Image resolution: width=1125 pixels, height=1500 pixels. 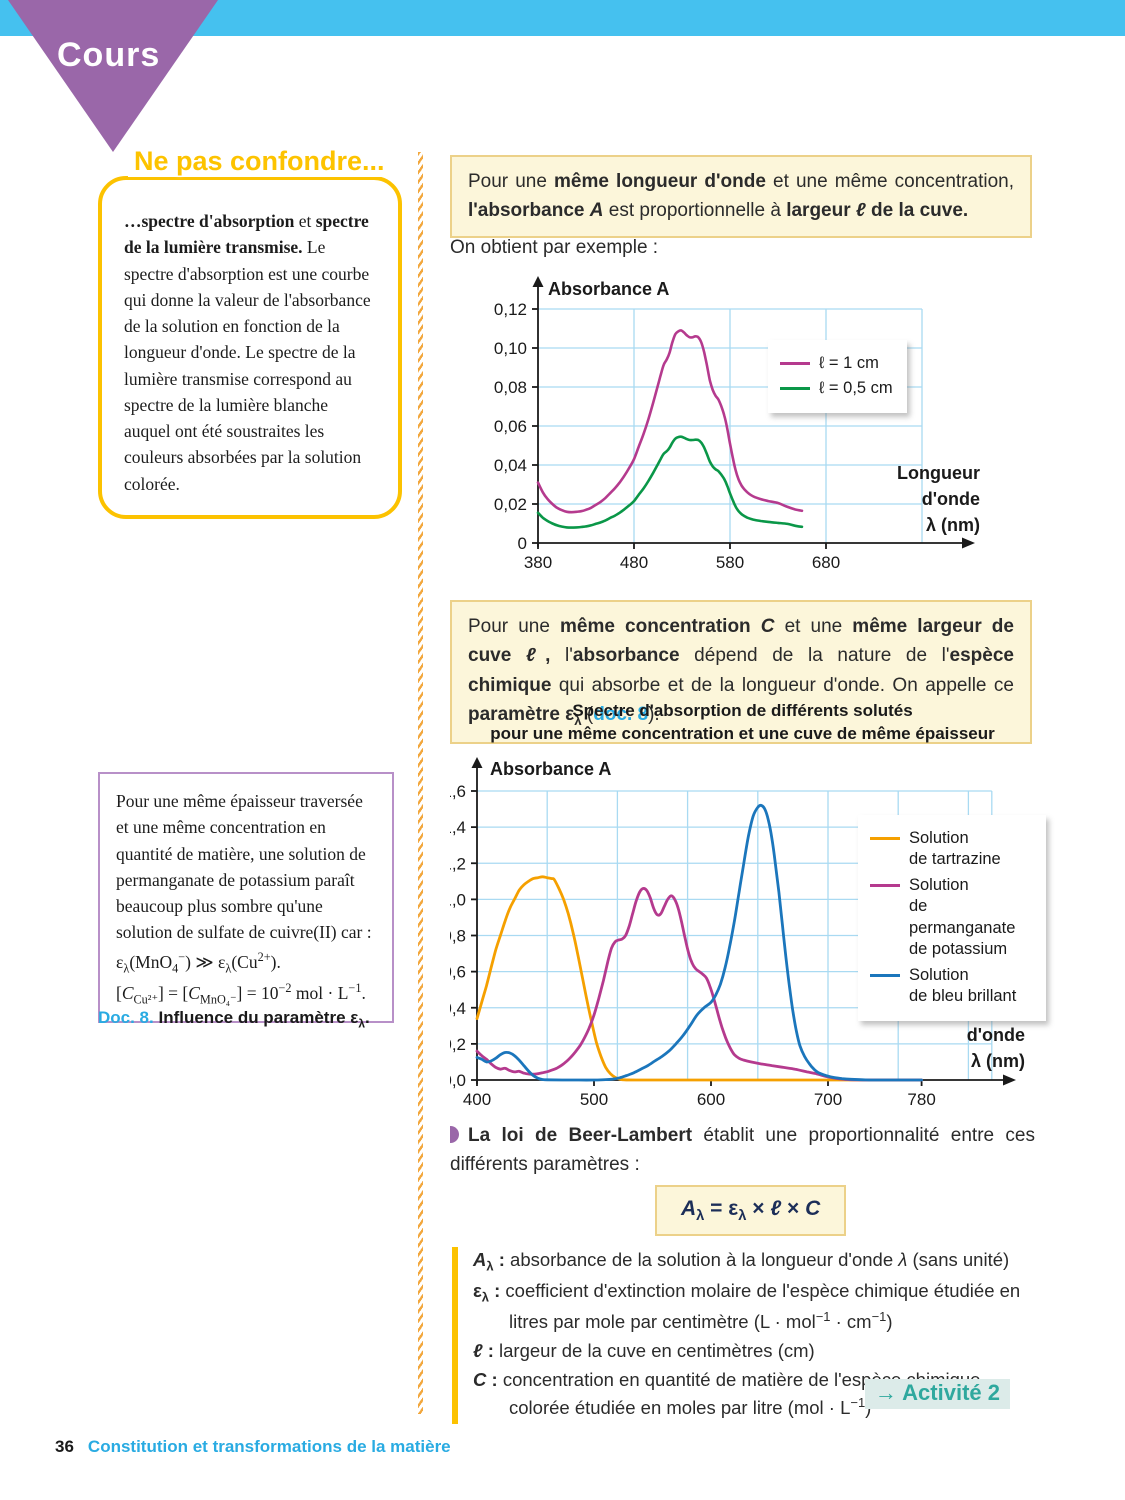 I want to click on text-segment: même largeur de cuve, so click(x=741, y=641).